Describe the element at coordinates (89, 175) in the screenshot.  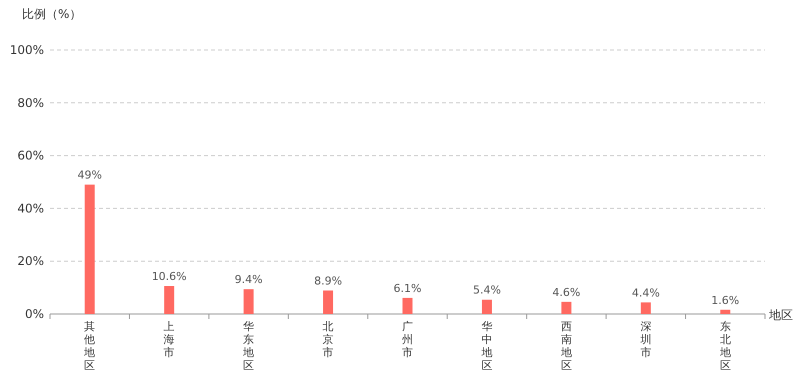
I see `data-label: 49%` at that location.